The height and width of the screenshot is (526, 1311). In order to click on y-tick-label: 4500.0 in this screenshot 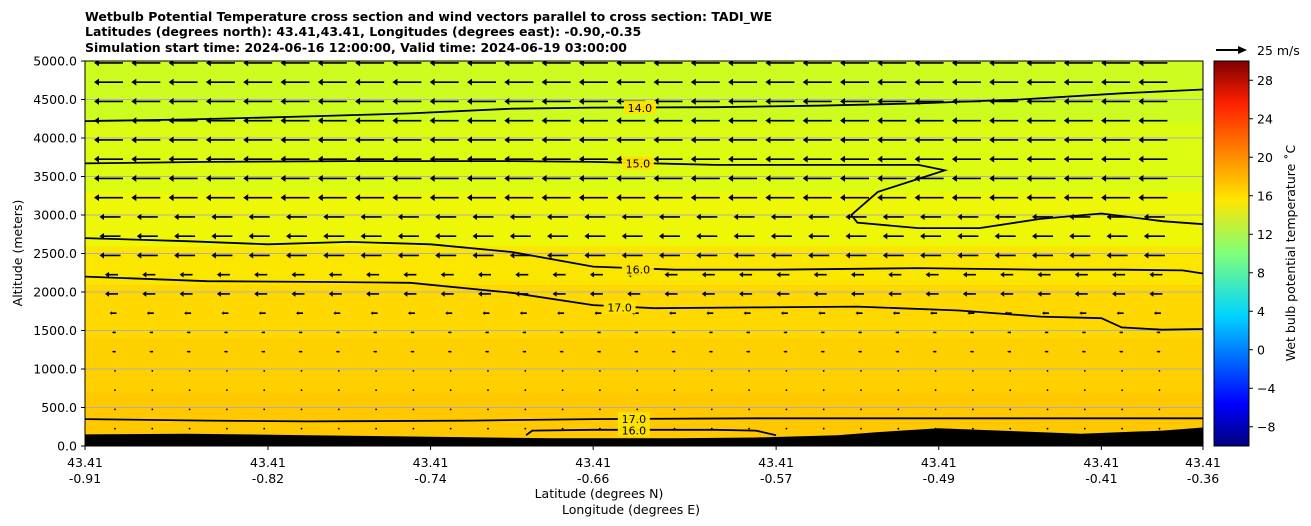, I will do `click(55, 99)`.